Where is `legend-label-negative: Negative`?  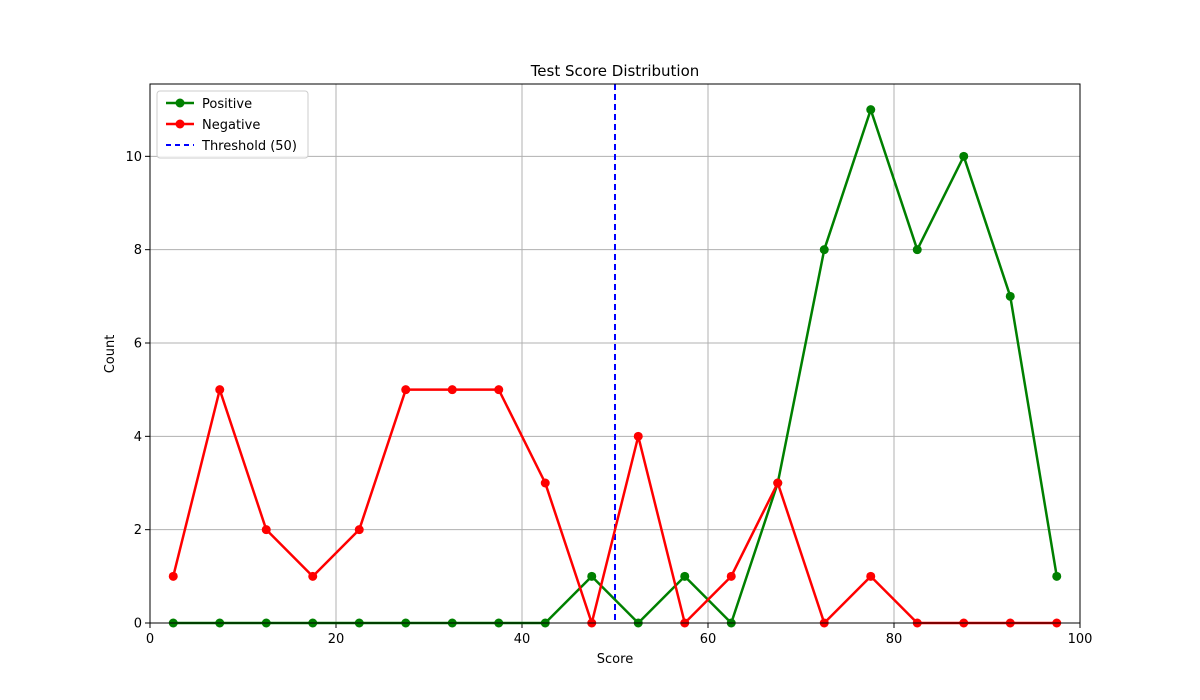 legend-label-negative: Negative is located at coordinates (231, 125).